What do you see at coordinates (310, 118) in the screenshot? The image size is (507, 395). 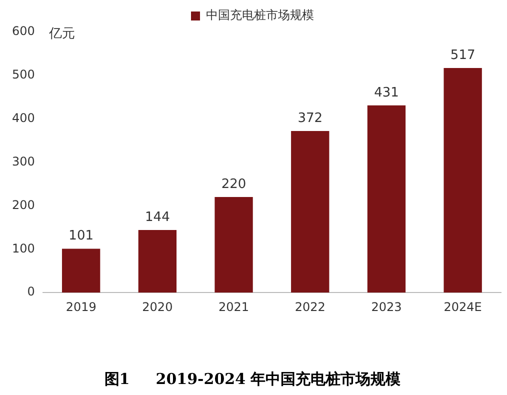 I see `data-label: 372` at bounding box center [310, 118].